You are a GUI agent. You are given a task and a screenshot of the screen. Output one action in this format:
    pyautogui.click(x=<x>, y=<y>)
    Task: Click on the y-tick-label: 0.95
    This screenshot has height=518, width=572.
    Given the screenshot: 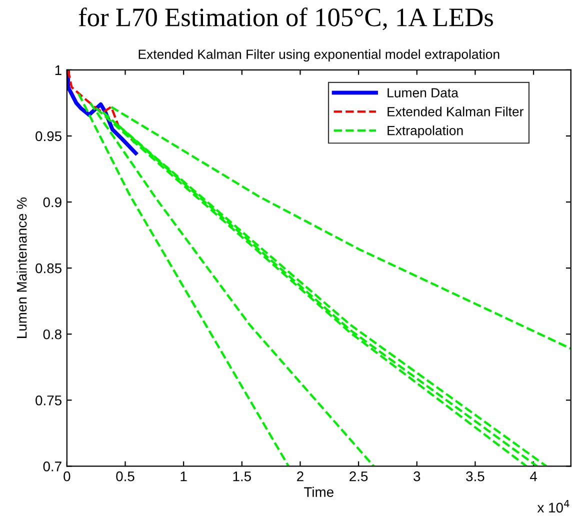 What is the action you would take?
    pyautogui.click(x=49, y=136)
    